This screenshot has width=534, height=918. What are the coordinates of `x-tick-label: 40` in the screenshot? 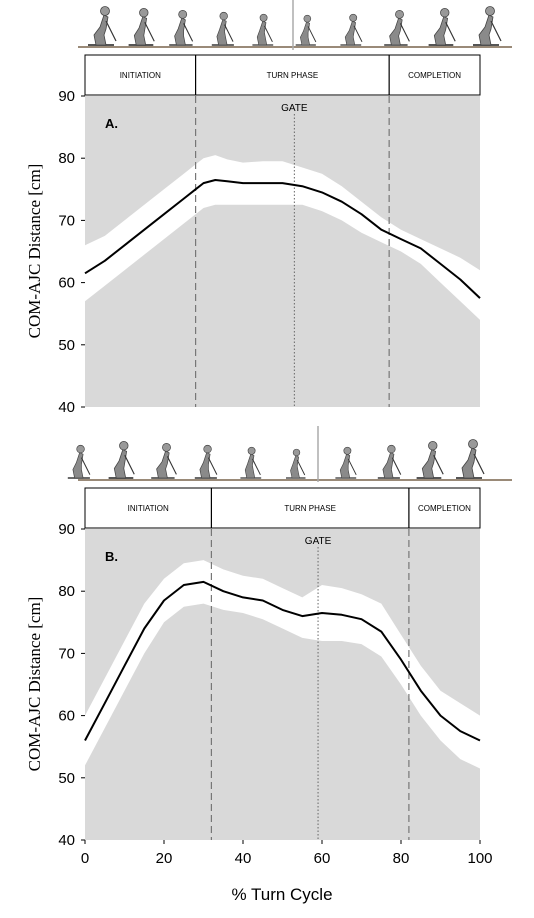 It's located at (243, 858).